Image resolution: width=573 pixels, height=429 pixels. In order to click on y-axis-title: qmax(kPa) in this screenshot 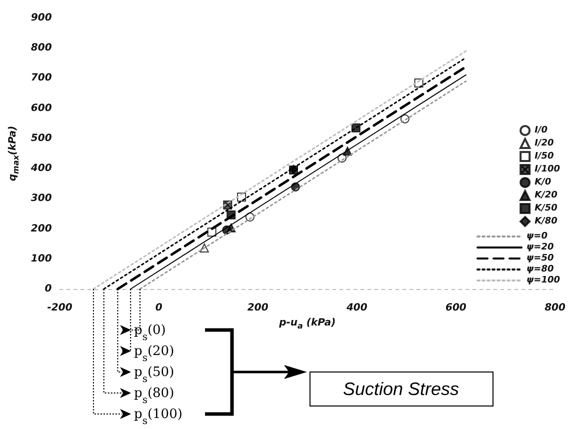, I will do `click(14, 154)`.